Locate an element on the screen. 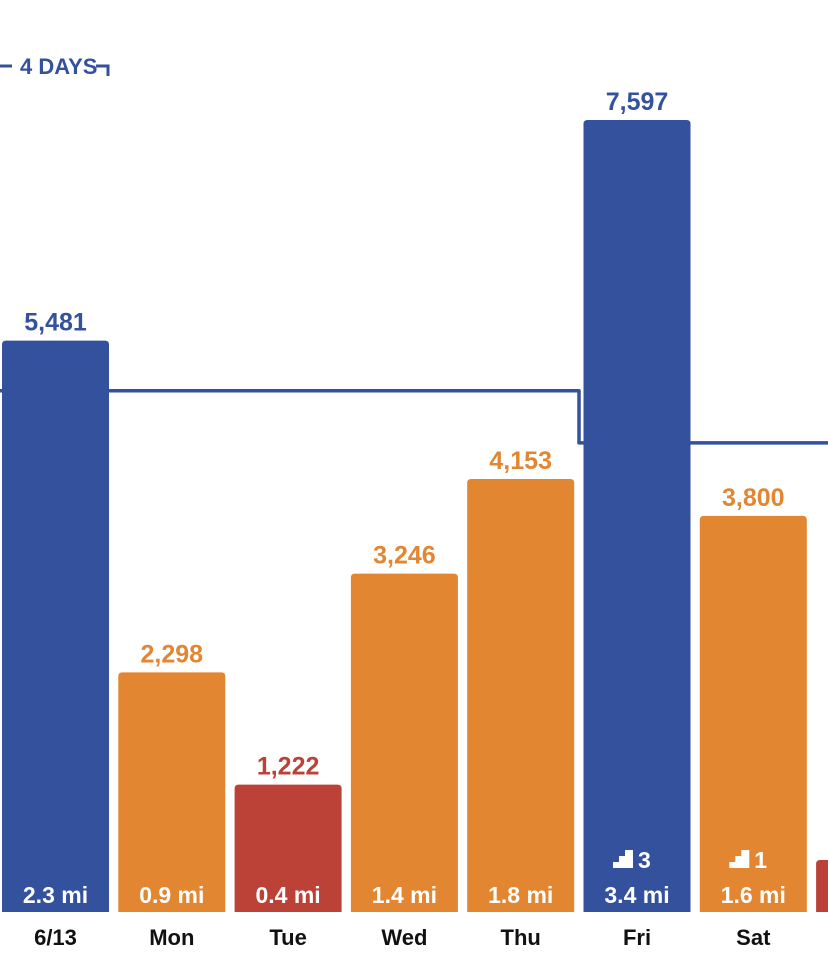 Image resolution: width=828 pixels, height=968 pixels. floors-count: 1 is located at coordinates (760, 860).